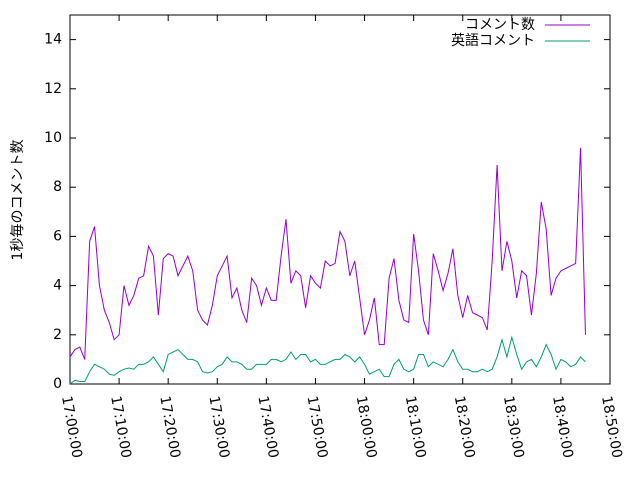  I want to click on legend-label: 英語コメント, so click(493, 40).